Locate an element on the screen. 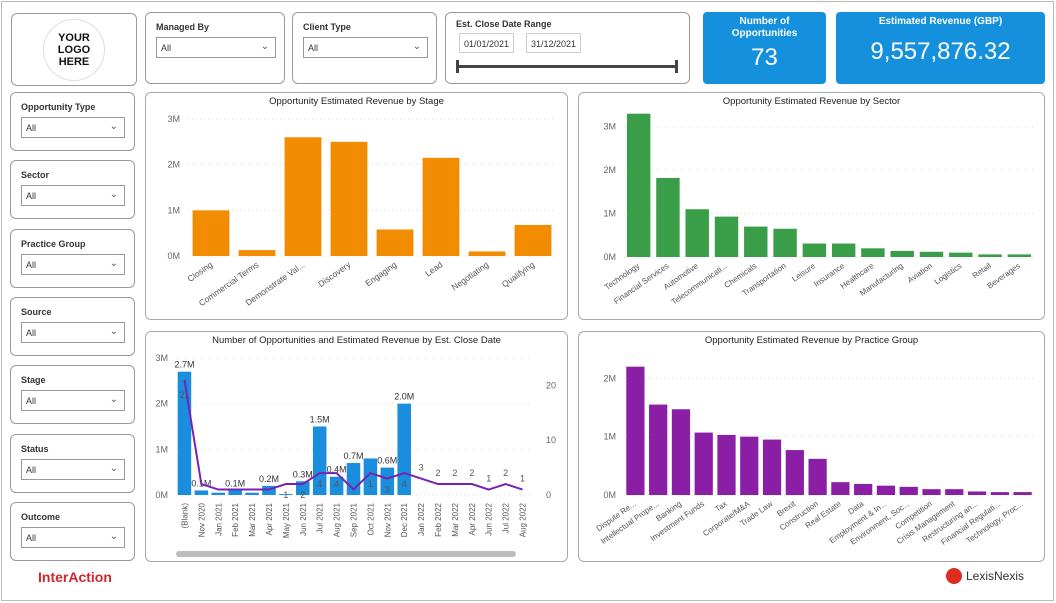 This screenshot has height=603, width=1056. lexisnexis-icon is located at coordinates (954, 576).